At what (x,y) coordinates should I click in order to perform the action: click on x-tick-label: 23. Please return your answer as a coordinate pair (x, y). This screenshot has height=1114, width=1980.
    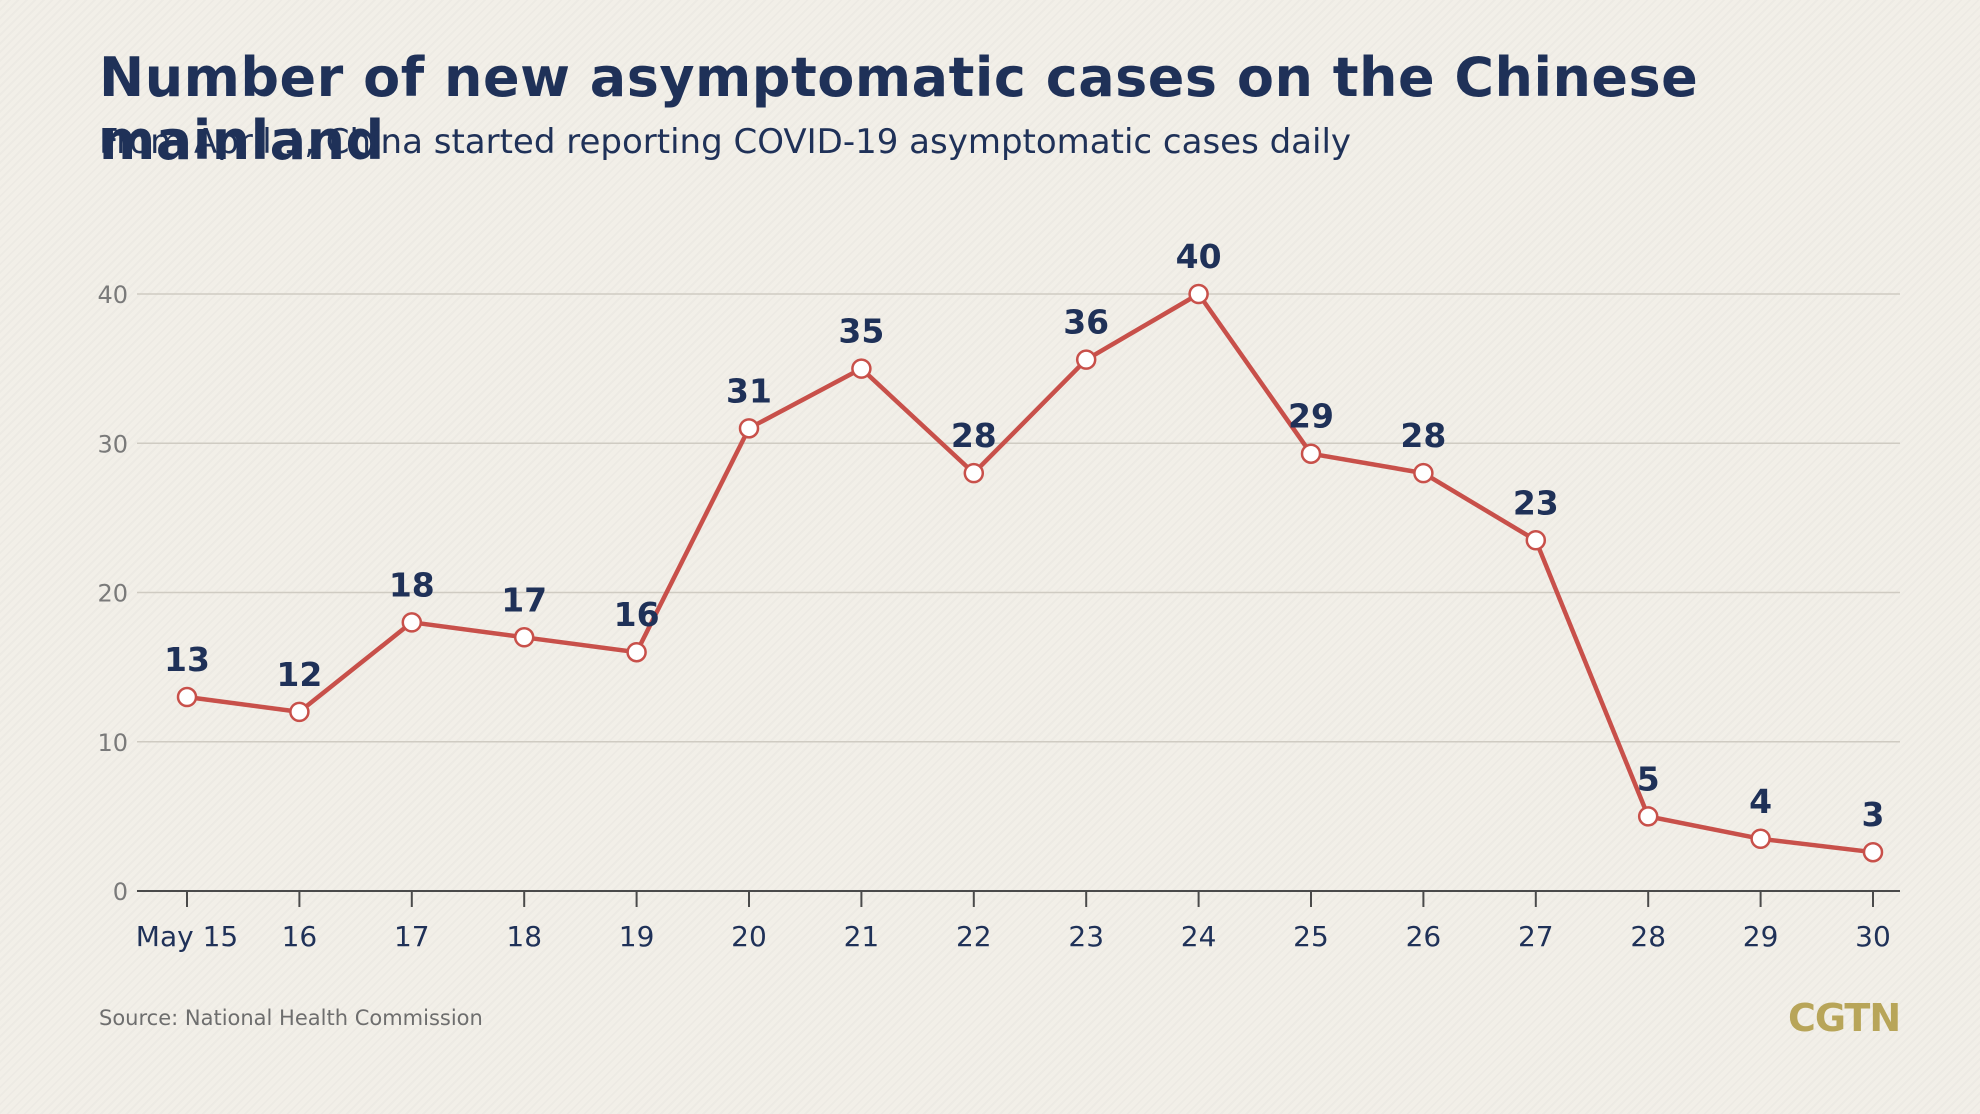
    Looking at the image, I should click on (1086, 936).